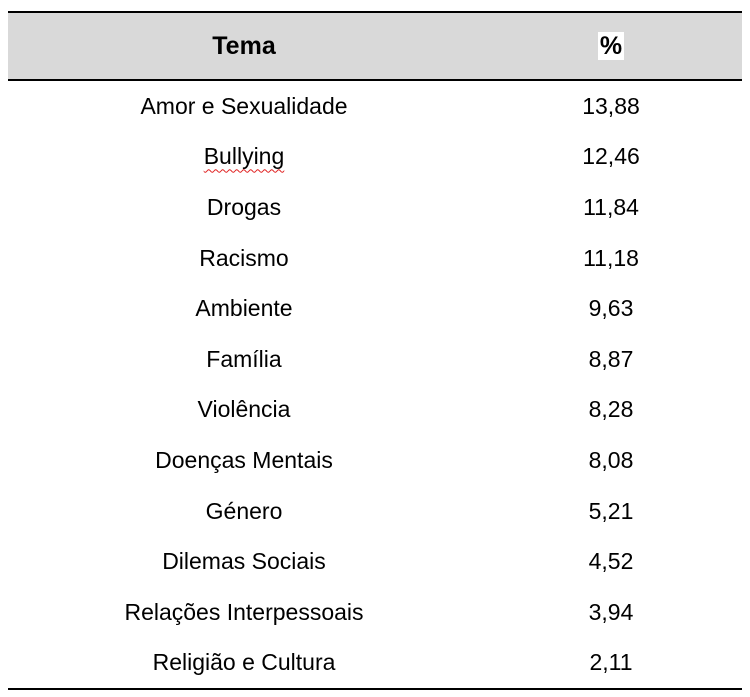 The width and height of the screenshot is (750, 697). I want to click on header-percent: %, so click(611, 46).